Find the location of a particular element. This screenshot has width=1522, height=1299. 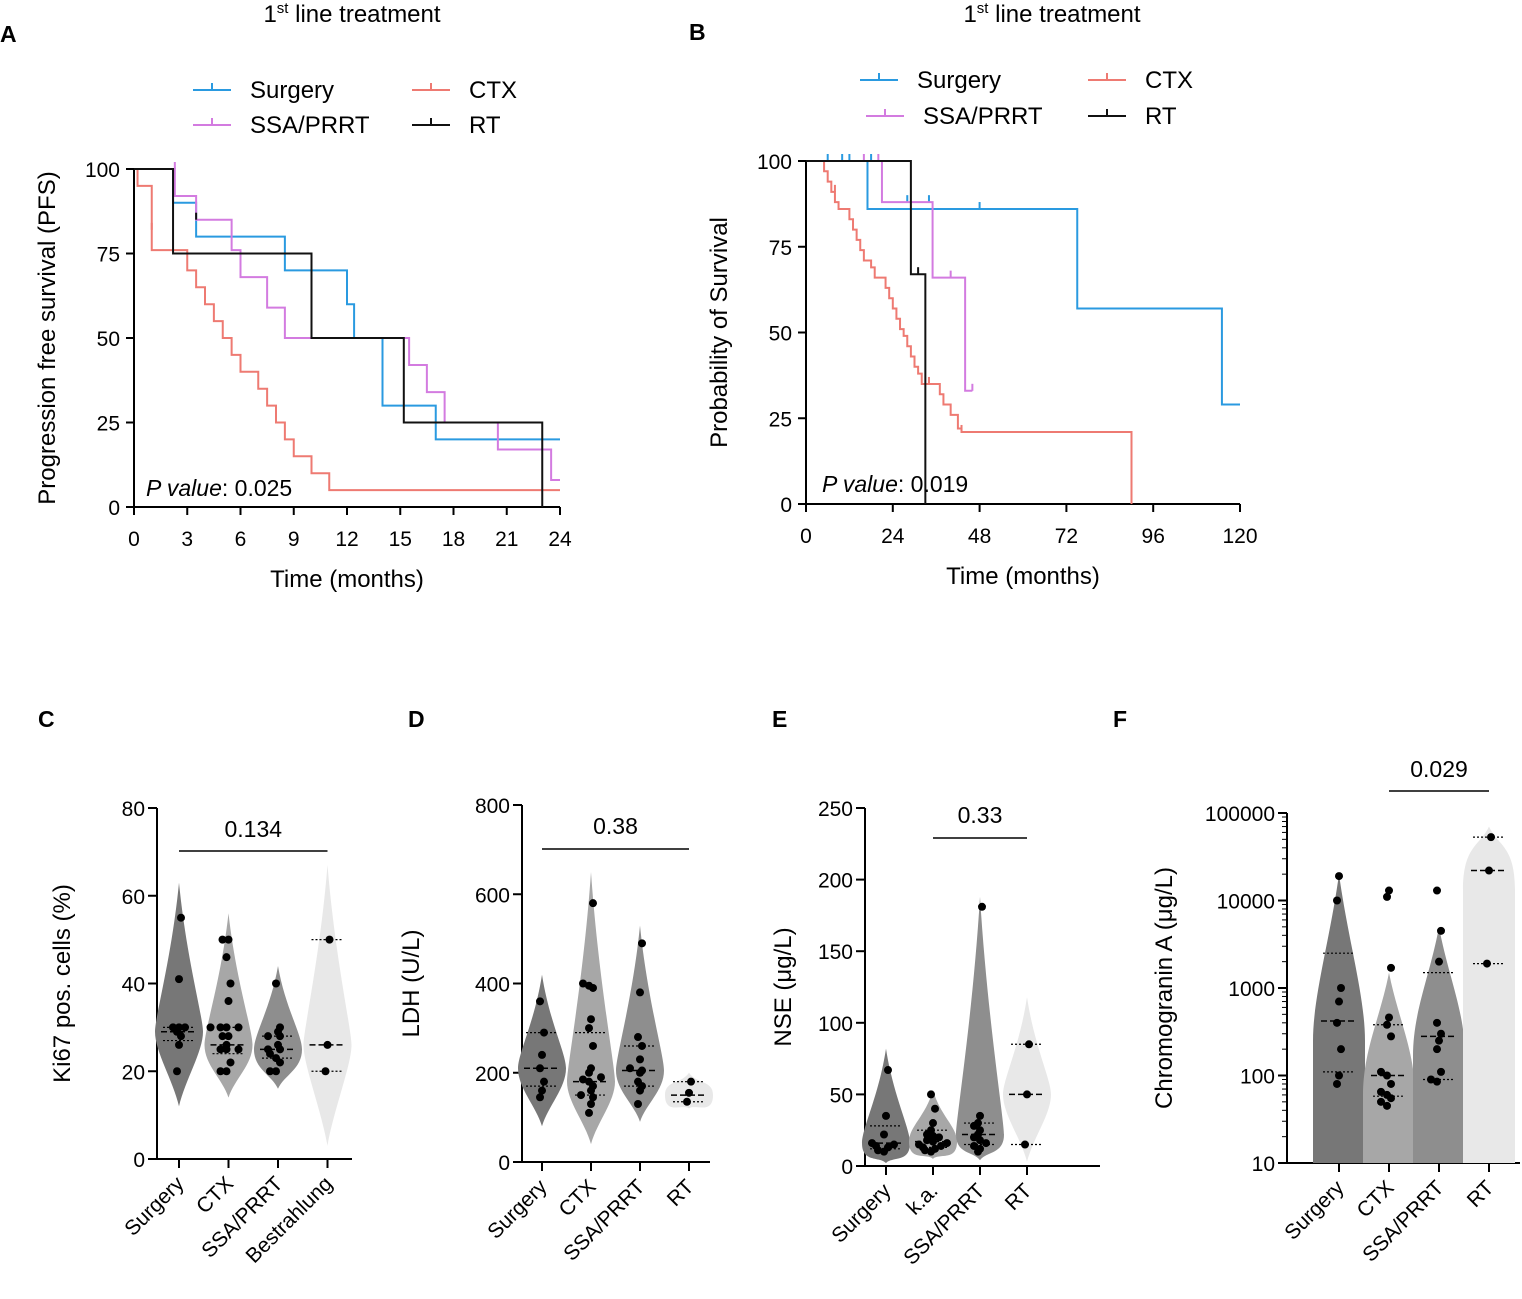

chart-e-pvalue: 0.33 is located at coordinates (980, 815).